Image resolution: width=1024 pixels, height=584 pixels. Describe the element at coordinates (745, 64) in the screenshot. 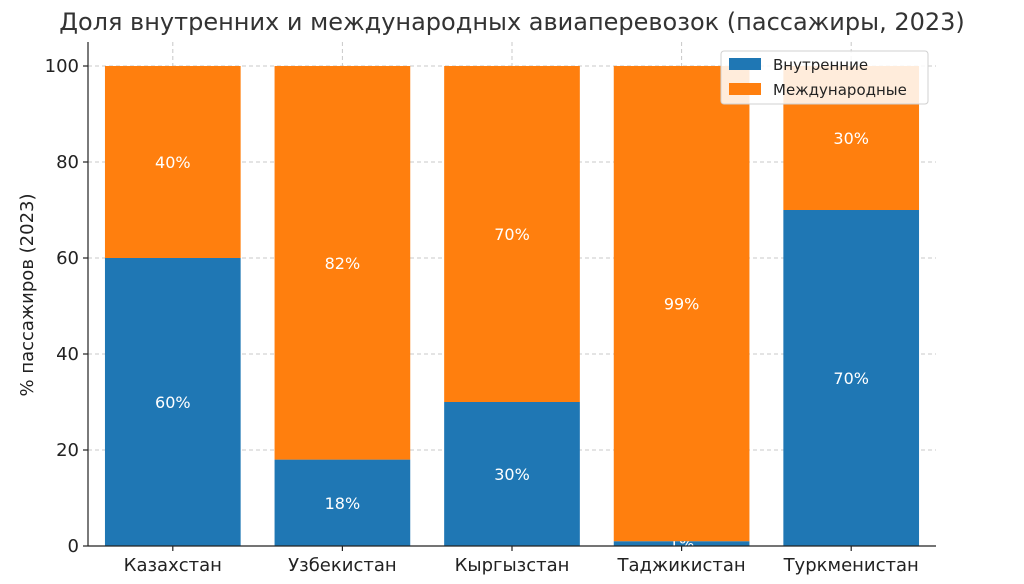

I see `legend-swatch-domestic` at that location.